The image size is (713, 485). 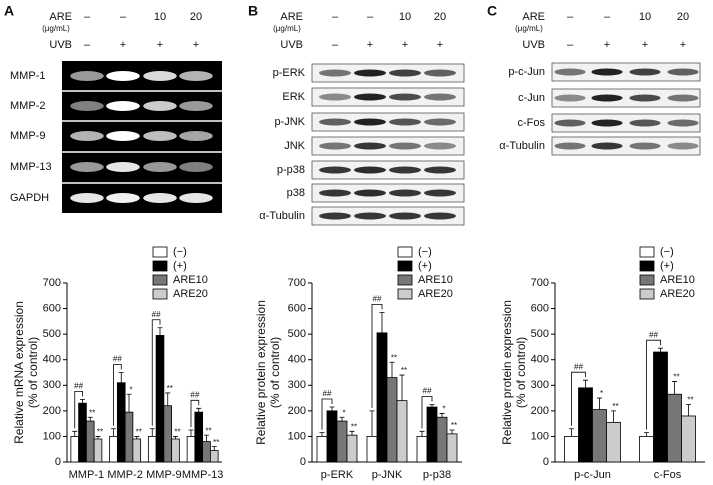 What do you see at coordinates (531, 98) in the screenshot?
I see `blot-label: c-Jun` at bounding box center [531, 98].